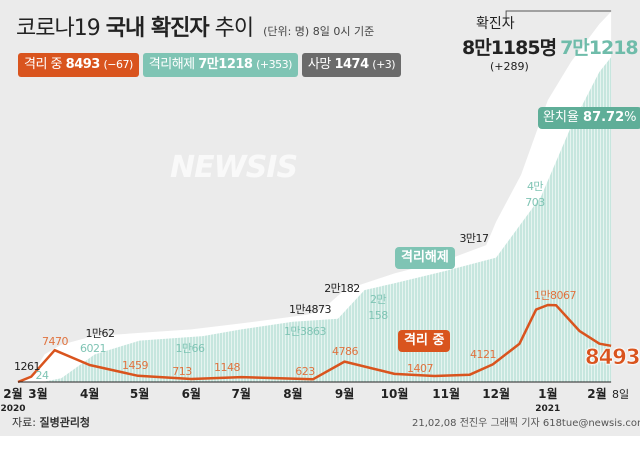  I want to click on data-label: 2만182, so click(342, 288).